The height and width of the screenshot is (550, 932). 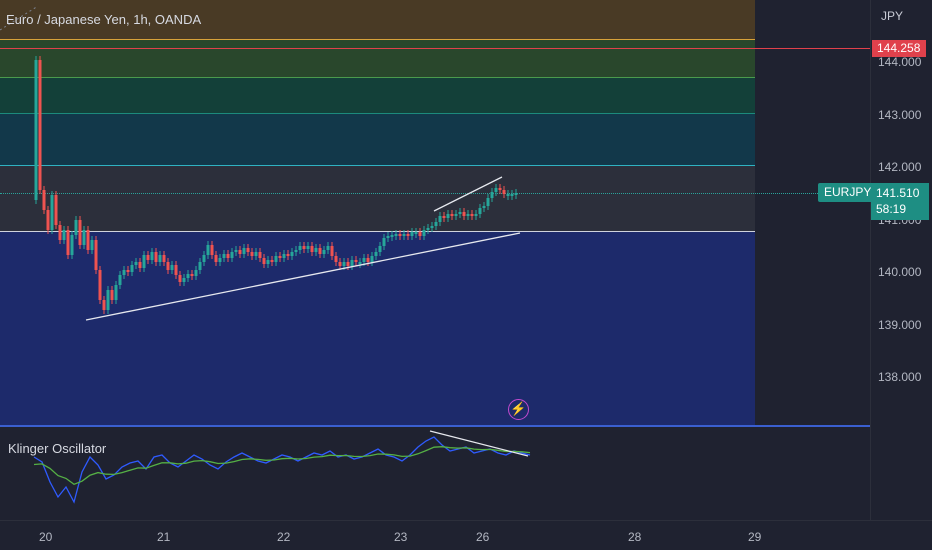 I want to click on axis-unit-label: JPY, so click(x=892, y=16).